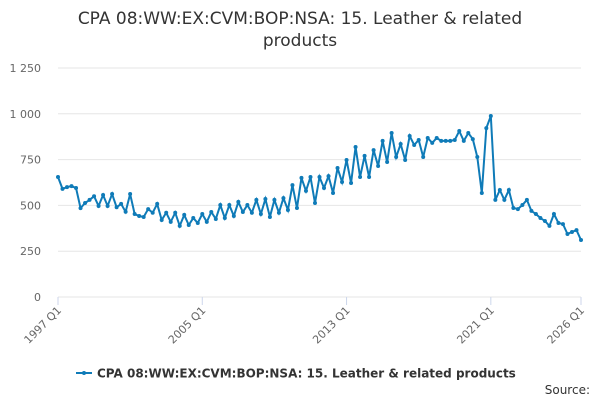 The image size is (600, 400). Describe the element at coordinates (30, 205) in the screenshot. I see `y-tick-label: 500` at that location.